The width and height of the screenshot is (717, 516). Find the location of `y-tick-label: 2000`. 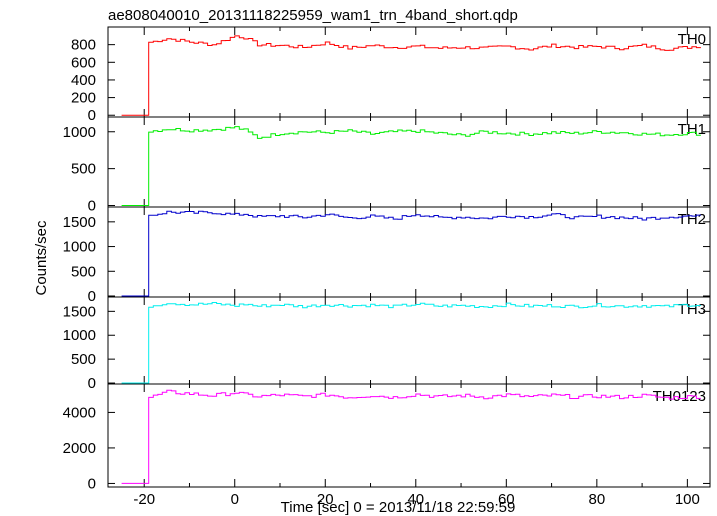

y-tick-label: 2000 is located at coordinates (79, 448).